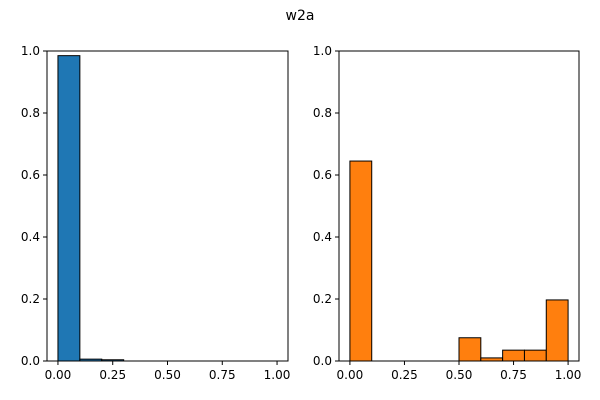 This screenshot has width=600, height=400. Describe the element at coordinates (112, 375) in the screenshot. I see `left-xtick-label-1: 0.25` at that location.